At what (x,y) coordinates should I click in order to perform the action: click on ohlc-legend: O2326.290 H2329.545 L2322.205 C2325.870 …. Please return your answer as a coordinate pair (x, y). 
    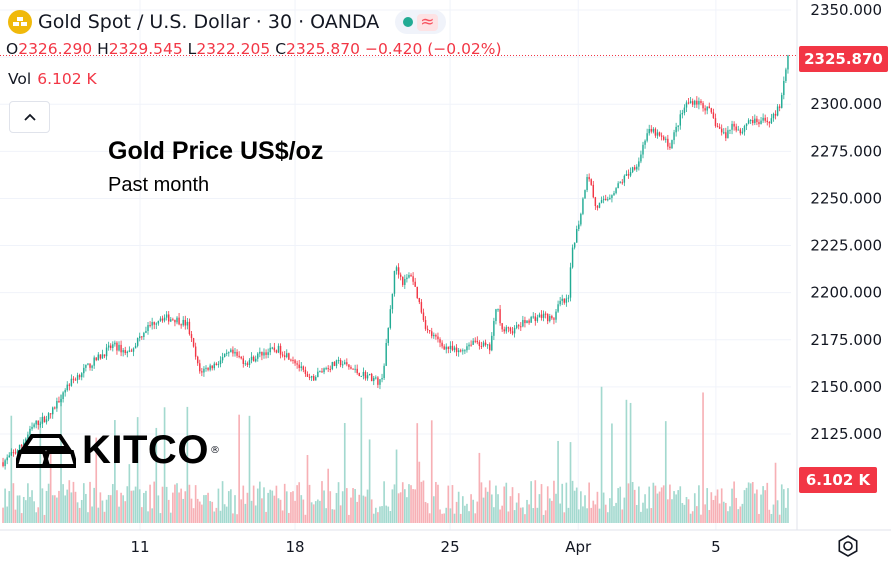
    Looking at the image, I should click on (254, 49).